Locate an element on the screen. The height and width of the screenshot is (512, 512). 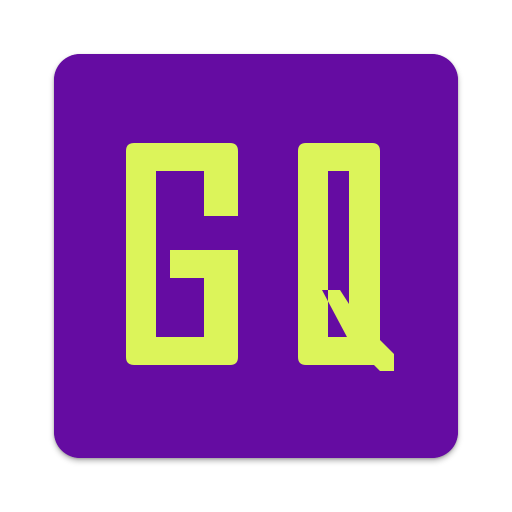
letter-g-glyph is located at coordinates (182, 254).